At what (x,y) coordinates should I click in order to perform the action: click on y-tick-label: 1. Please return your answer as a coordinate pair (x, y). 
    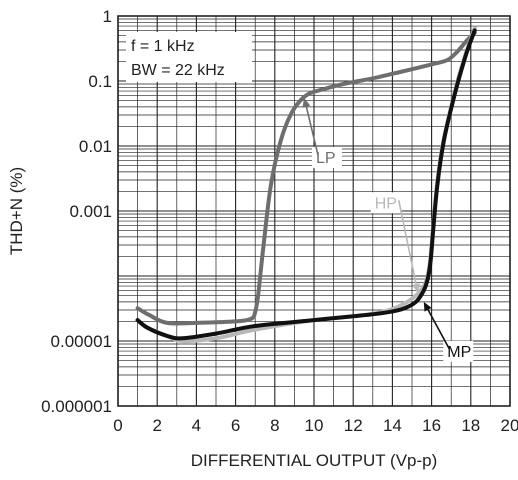
    Looking at the image, I should click on (107, 16).